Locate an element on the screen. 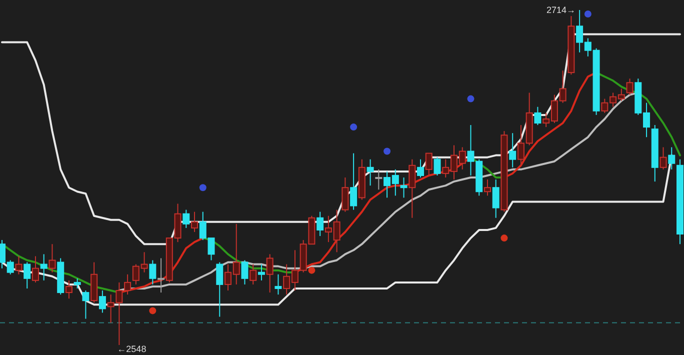 The width and height of the screenshot is (684, 355). annotation: 2714→ is located at coordinates (561, 10).